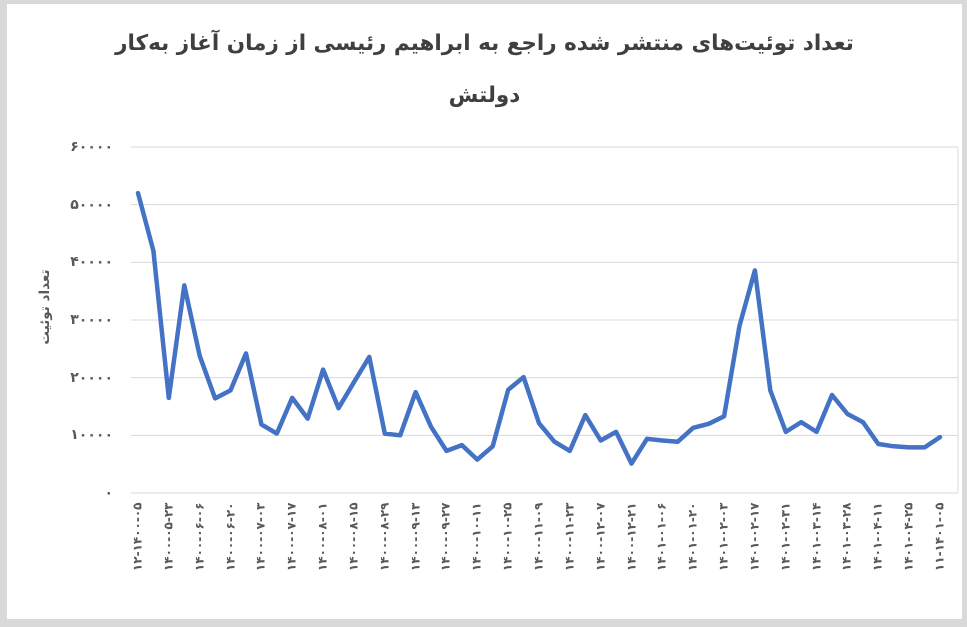 Image resolution: width=967 pixels, height=627 pixels. What do you see at coordinates (846, 537) in the screenshot?
I see `x-tick-label: ۱۴۰۱-۰۳-۲۸` at bounding box center [846, 537].